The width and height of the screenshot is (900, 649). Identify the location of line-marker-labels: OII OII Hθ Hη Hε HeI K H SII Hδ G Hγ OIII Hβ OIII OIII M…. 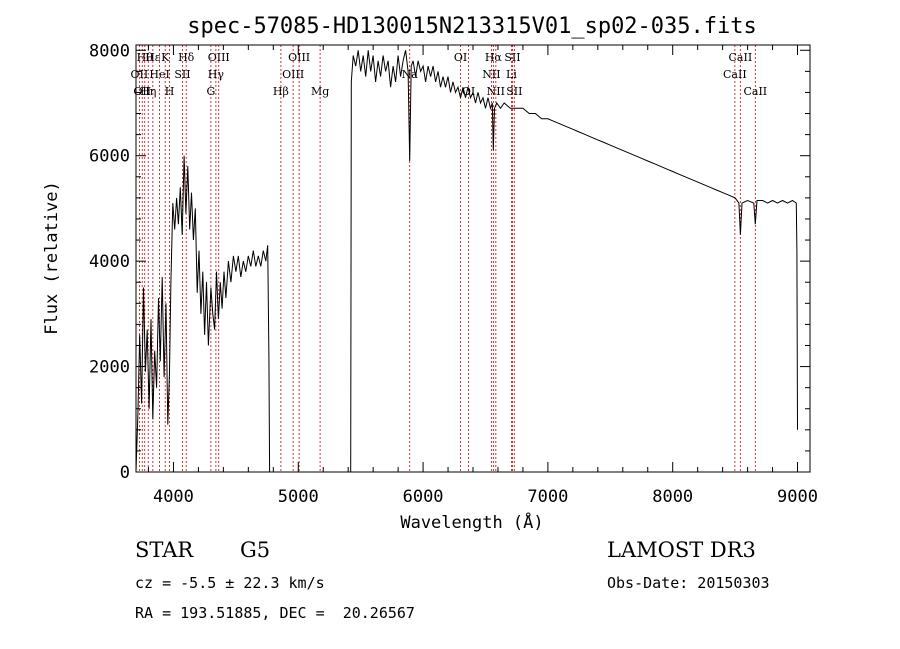
(449, 74).